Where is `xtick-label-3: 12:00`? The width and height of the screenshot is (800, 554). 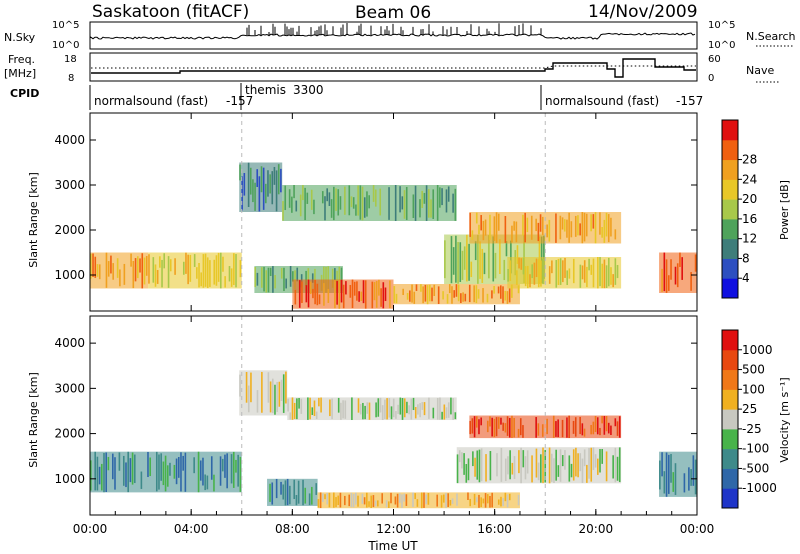
xtick-label-3: 12:00 is located at coordinates (393, 529).